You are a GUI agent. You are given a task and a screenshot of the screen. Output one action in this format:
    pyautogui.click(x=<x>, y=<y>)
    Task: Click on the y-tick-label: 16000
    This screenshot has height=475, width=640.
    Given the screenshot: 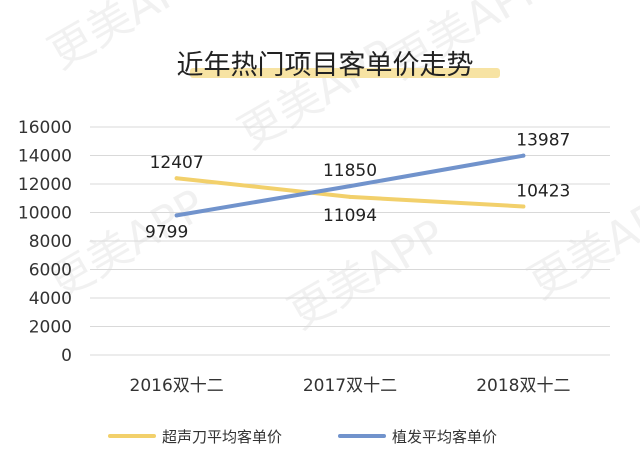 What is the action you would take?
    pyautogui.click(x=45, y=128)
    